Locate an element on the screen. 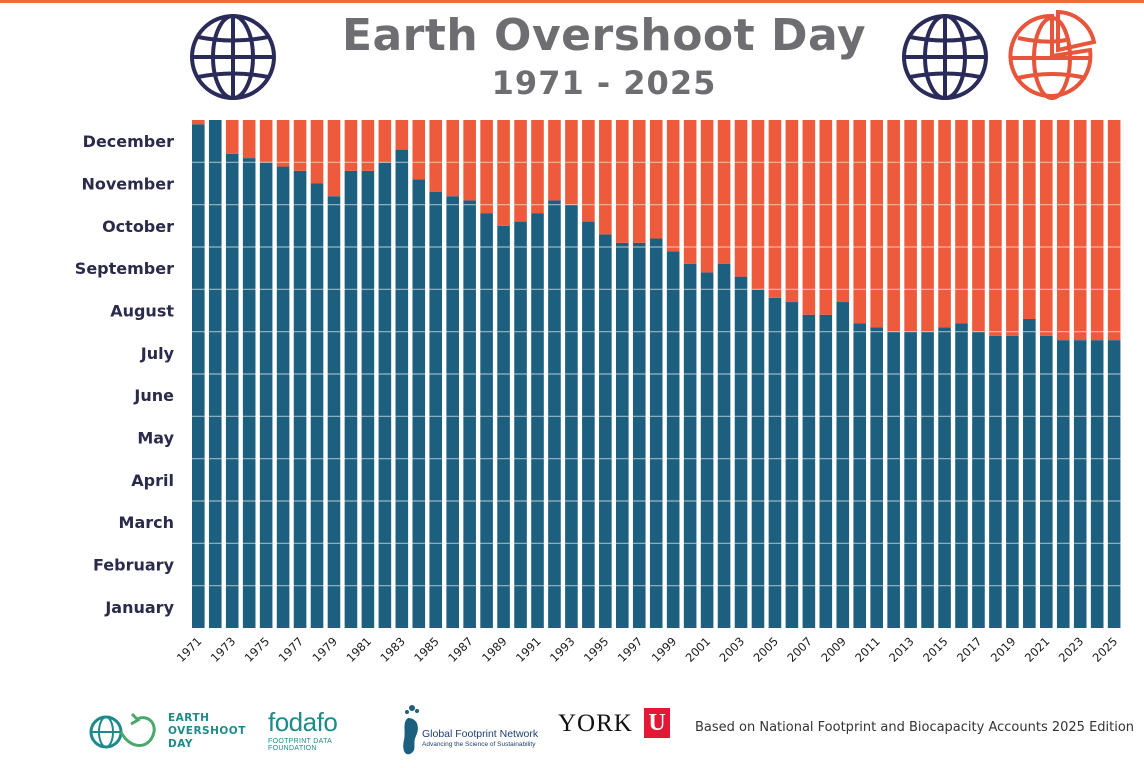 This screenshot has height=768, width=1144. x-tick-label-2025: 2025 is located at coordinates (1105, 649).